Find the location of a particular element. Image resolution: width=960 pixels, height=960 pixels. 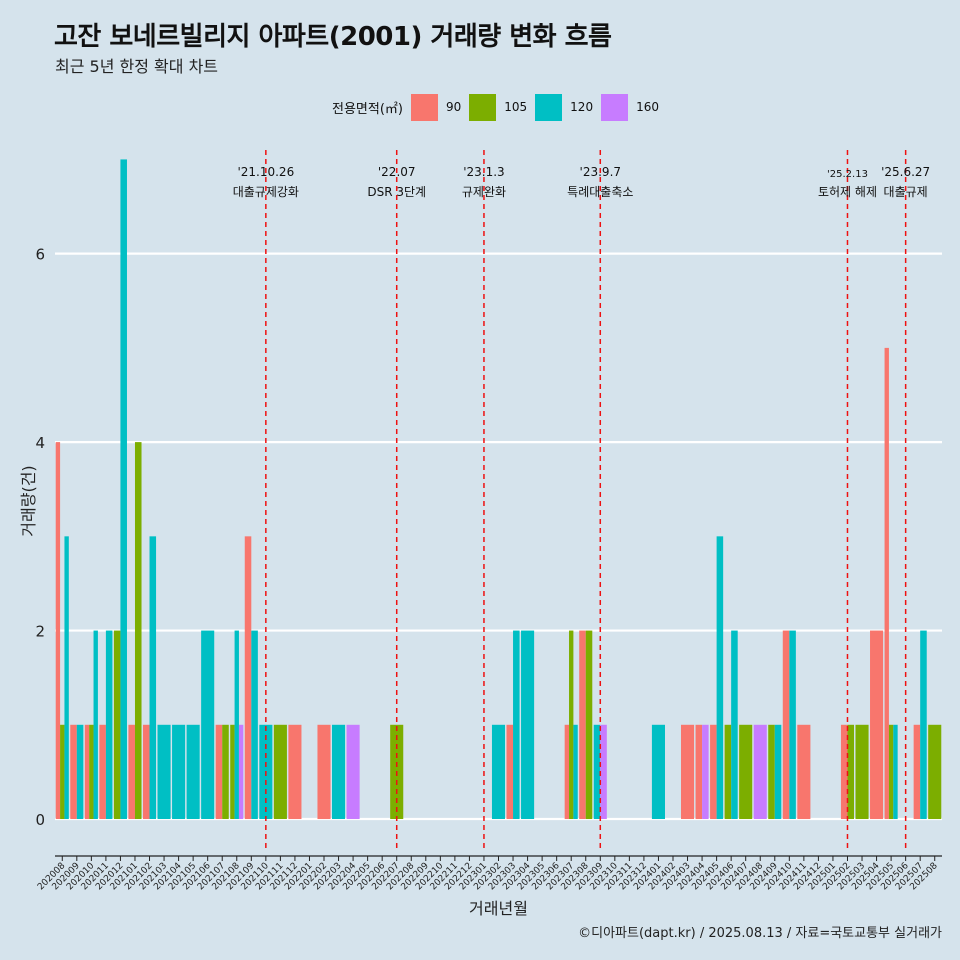

chart-subtitle: 최근 5년 한정 확대 차트 is located at coordinates (137, 66).